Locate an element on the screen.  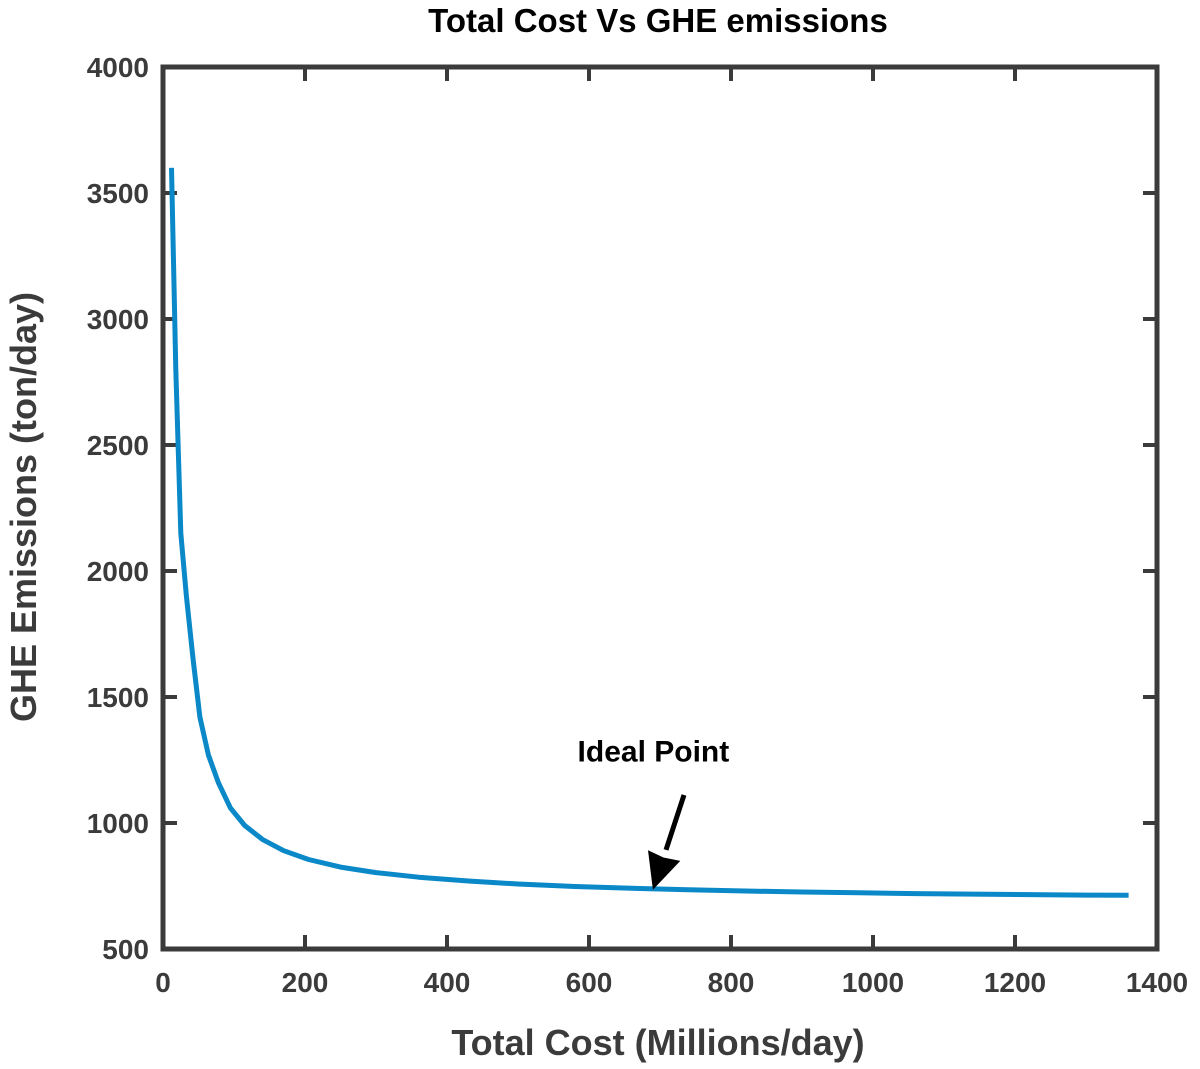
y-tick-label: 1000 is located at coordinates (118, 823).